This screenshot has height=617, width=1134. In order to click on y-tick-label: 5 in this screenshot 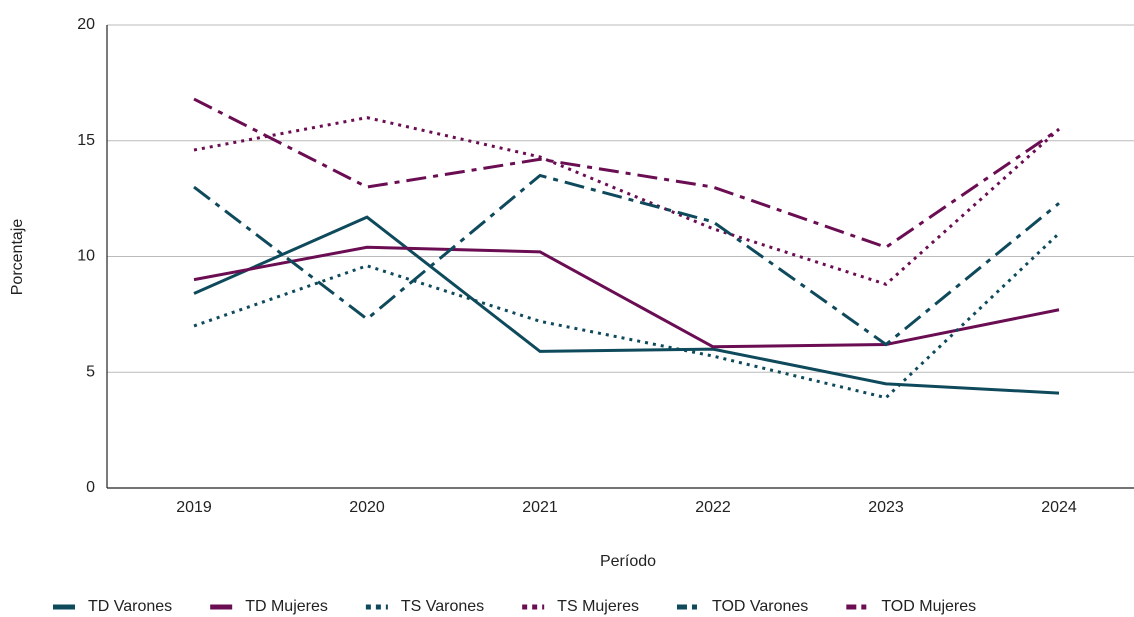, I will do `click(90, 371)`.